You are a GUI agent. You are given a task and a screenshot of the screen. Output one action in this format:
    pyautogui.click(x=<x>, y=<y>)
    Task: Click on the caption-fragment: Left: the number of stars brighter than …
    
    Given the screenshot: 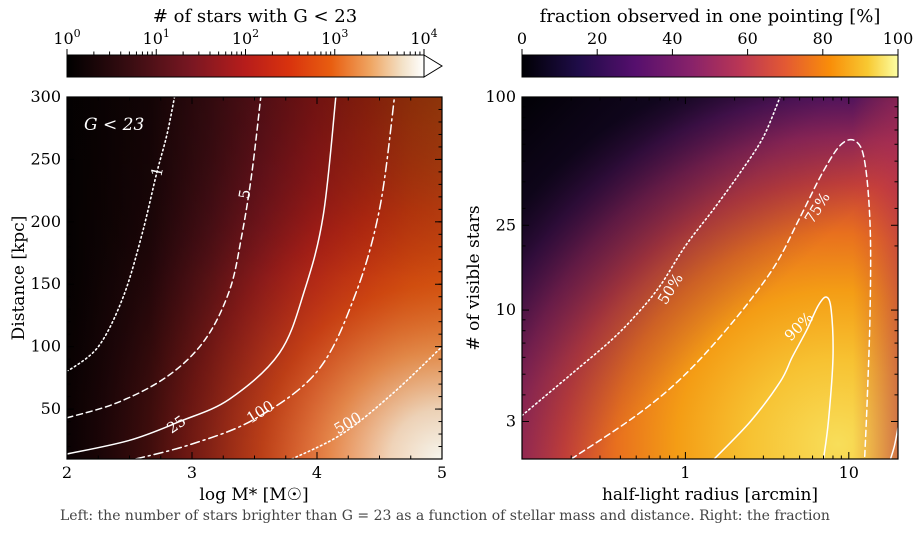 What is the action you would take?
    pyautogui.click(x=445, y=516)
    